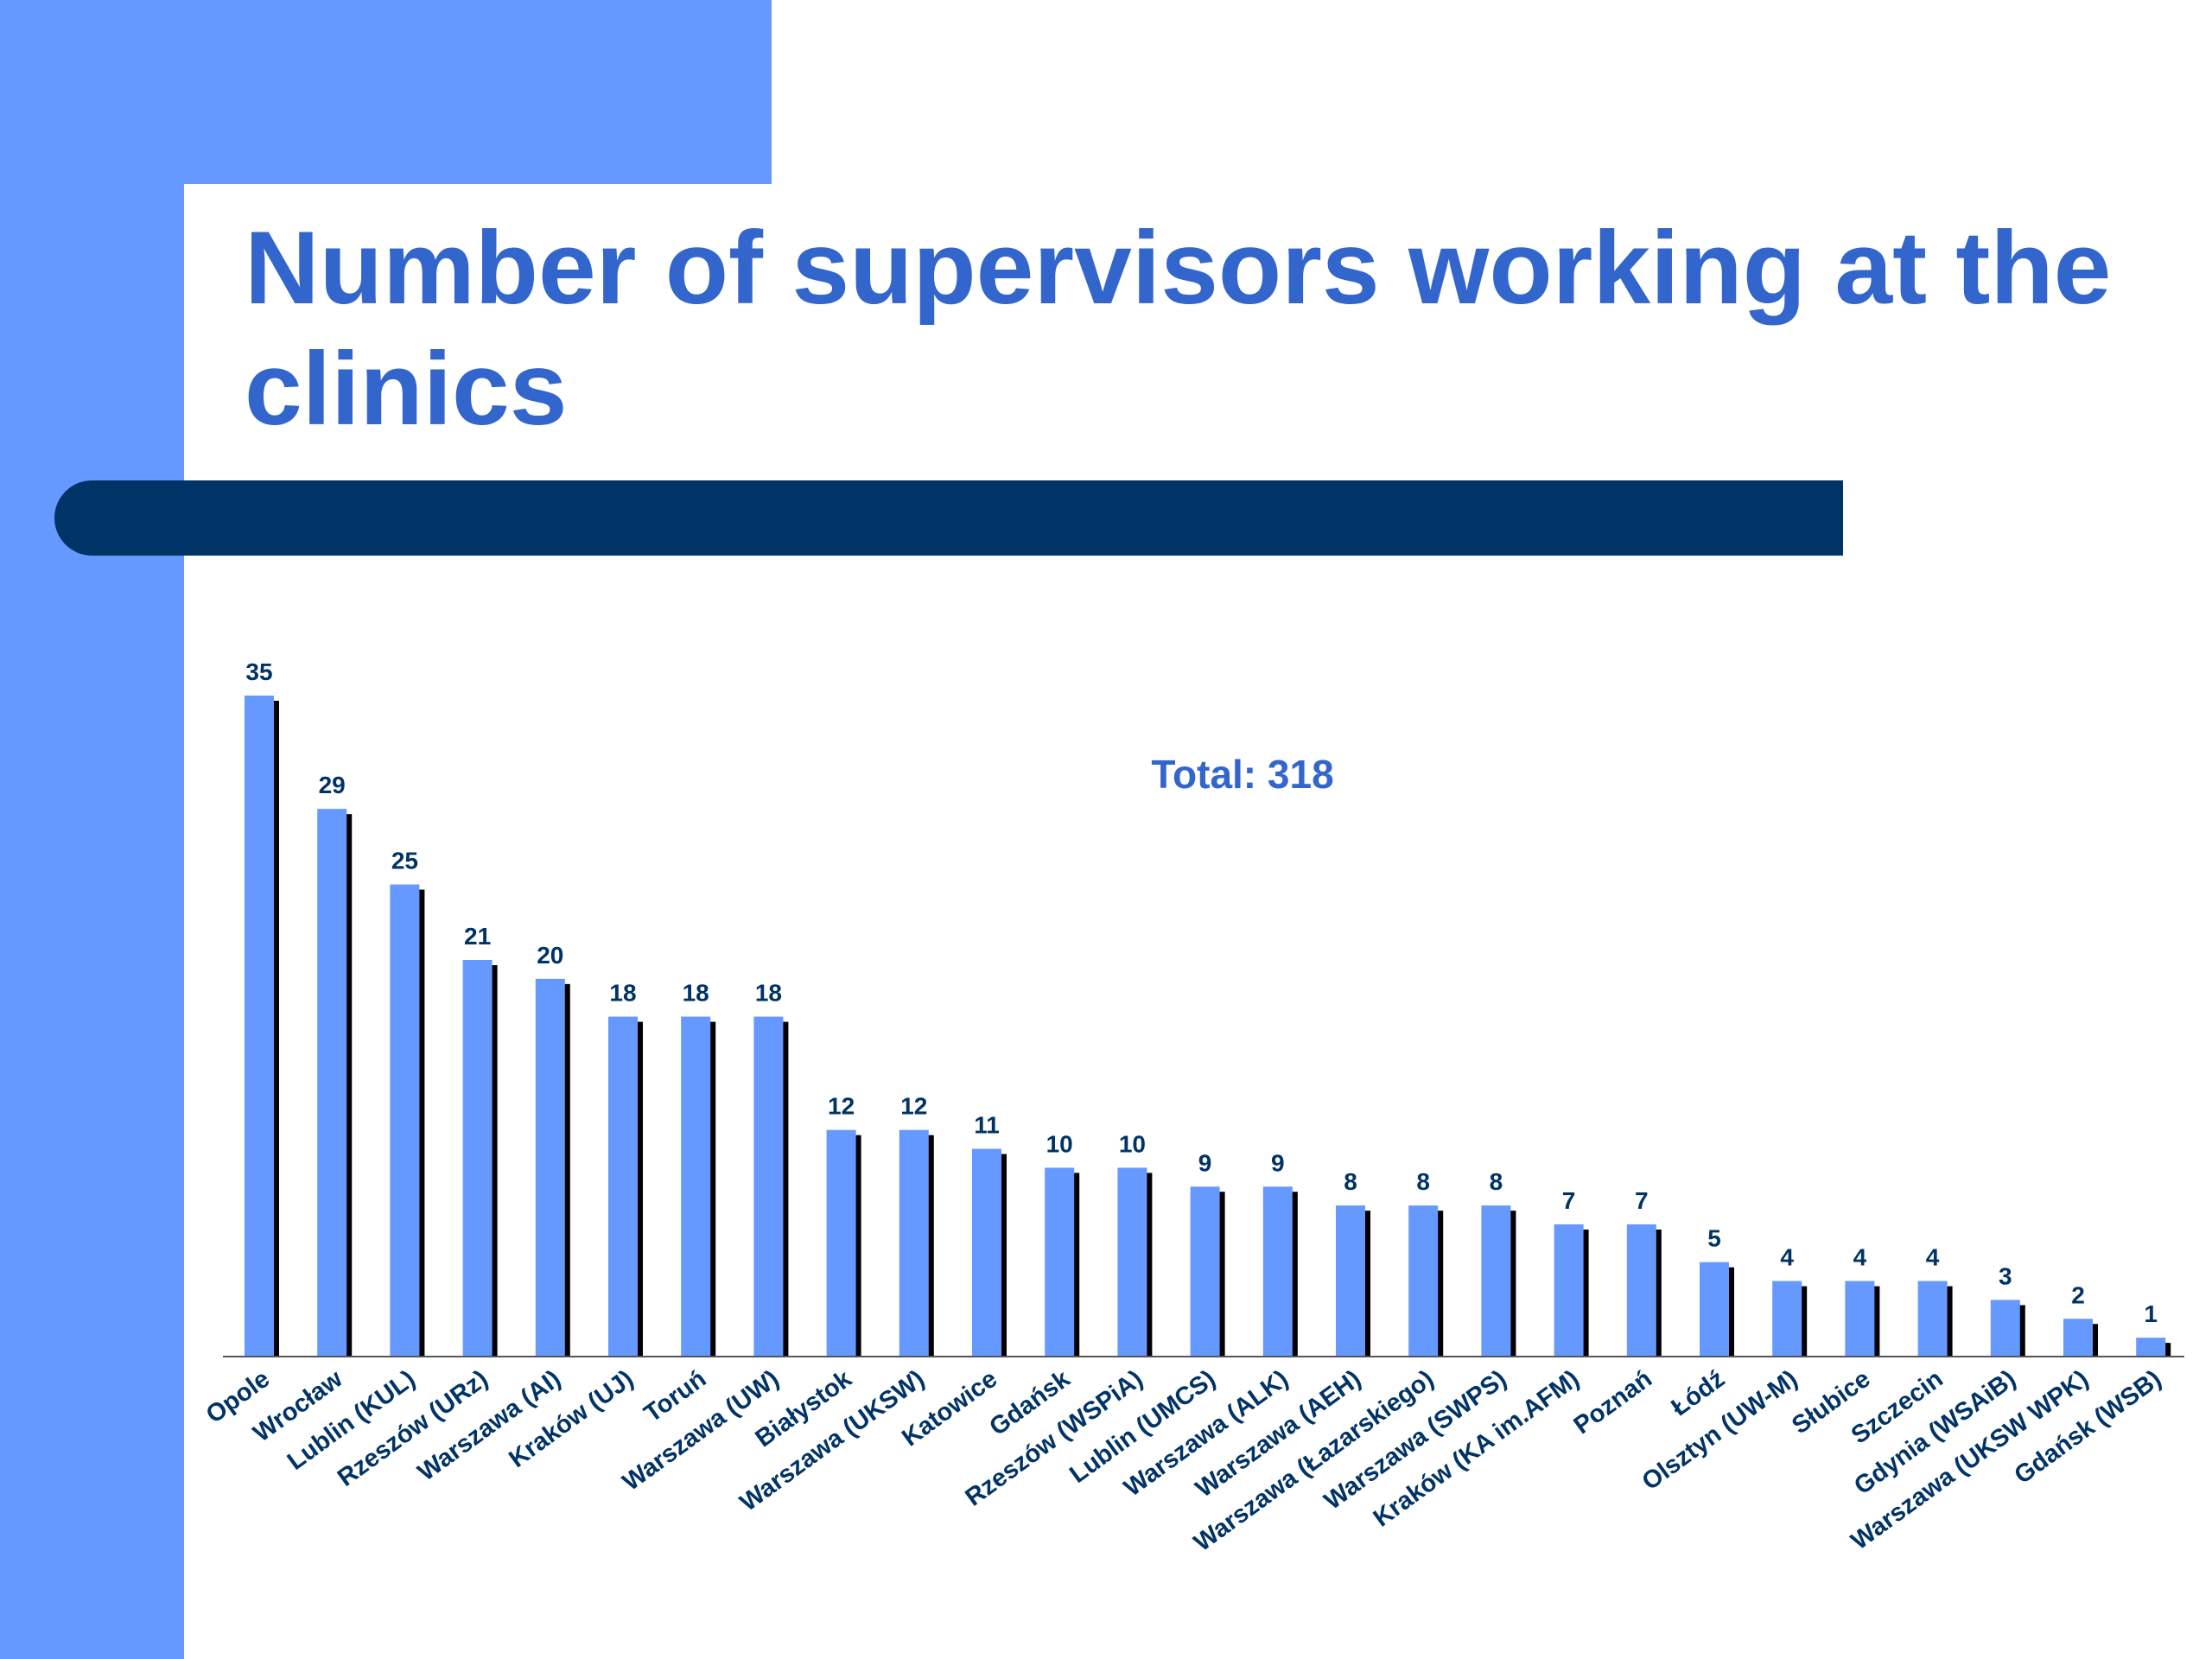 This screenshot has height=1659, width=2212. Describe the element at coordinates (258, 671) in the screenshot. I see `value-label: 35` at that location.